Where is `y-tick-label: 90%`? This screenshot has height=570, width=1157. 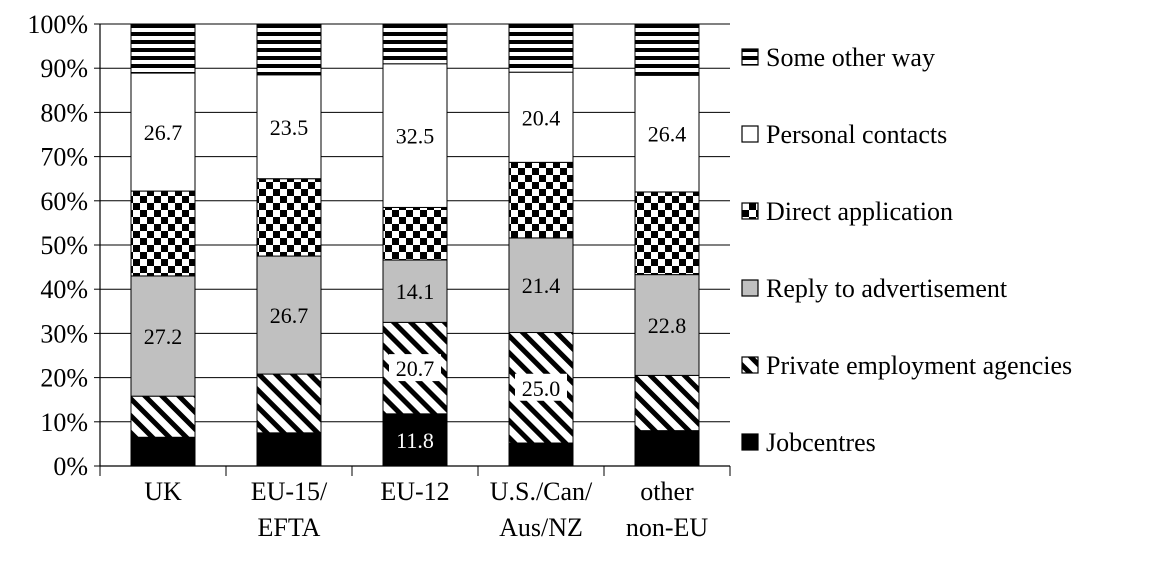 y-tick-label: 90% is located at coordinates (64, 68).